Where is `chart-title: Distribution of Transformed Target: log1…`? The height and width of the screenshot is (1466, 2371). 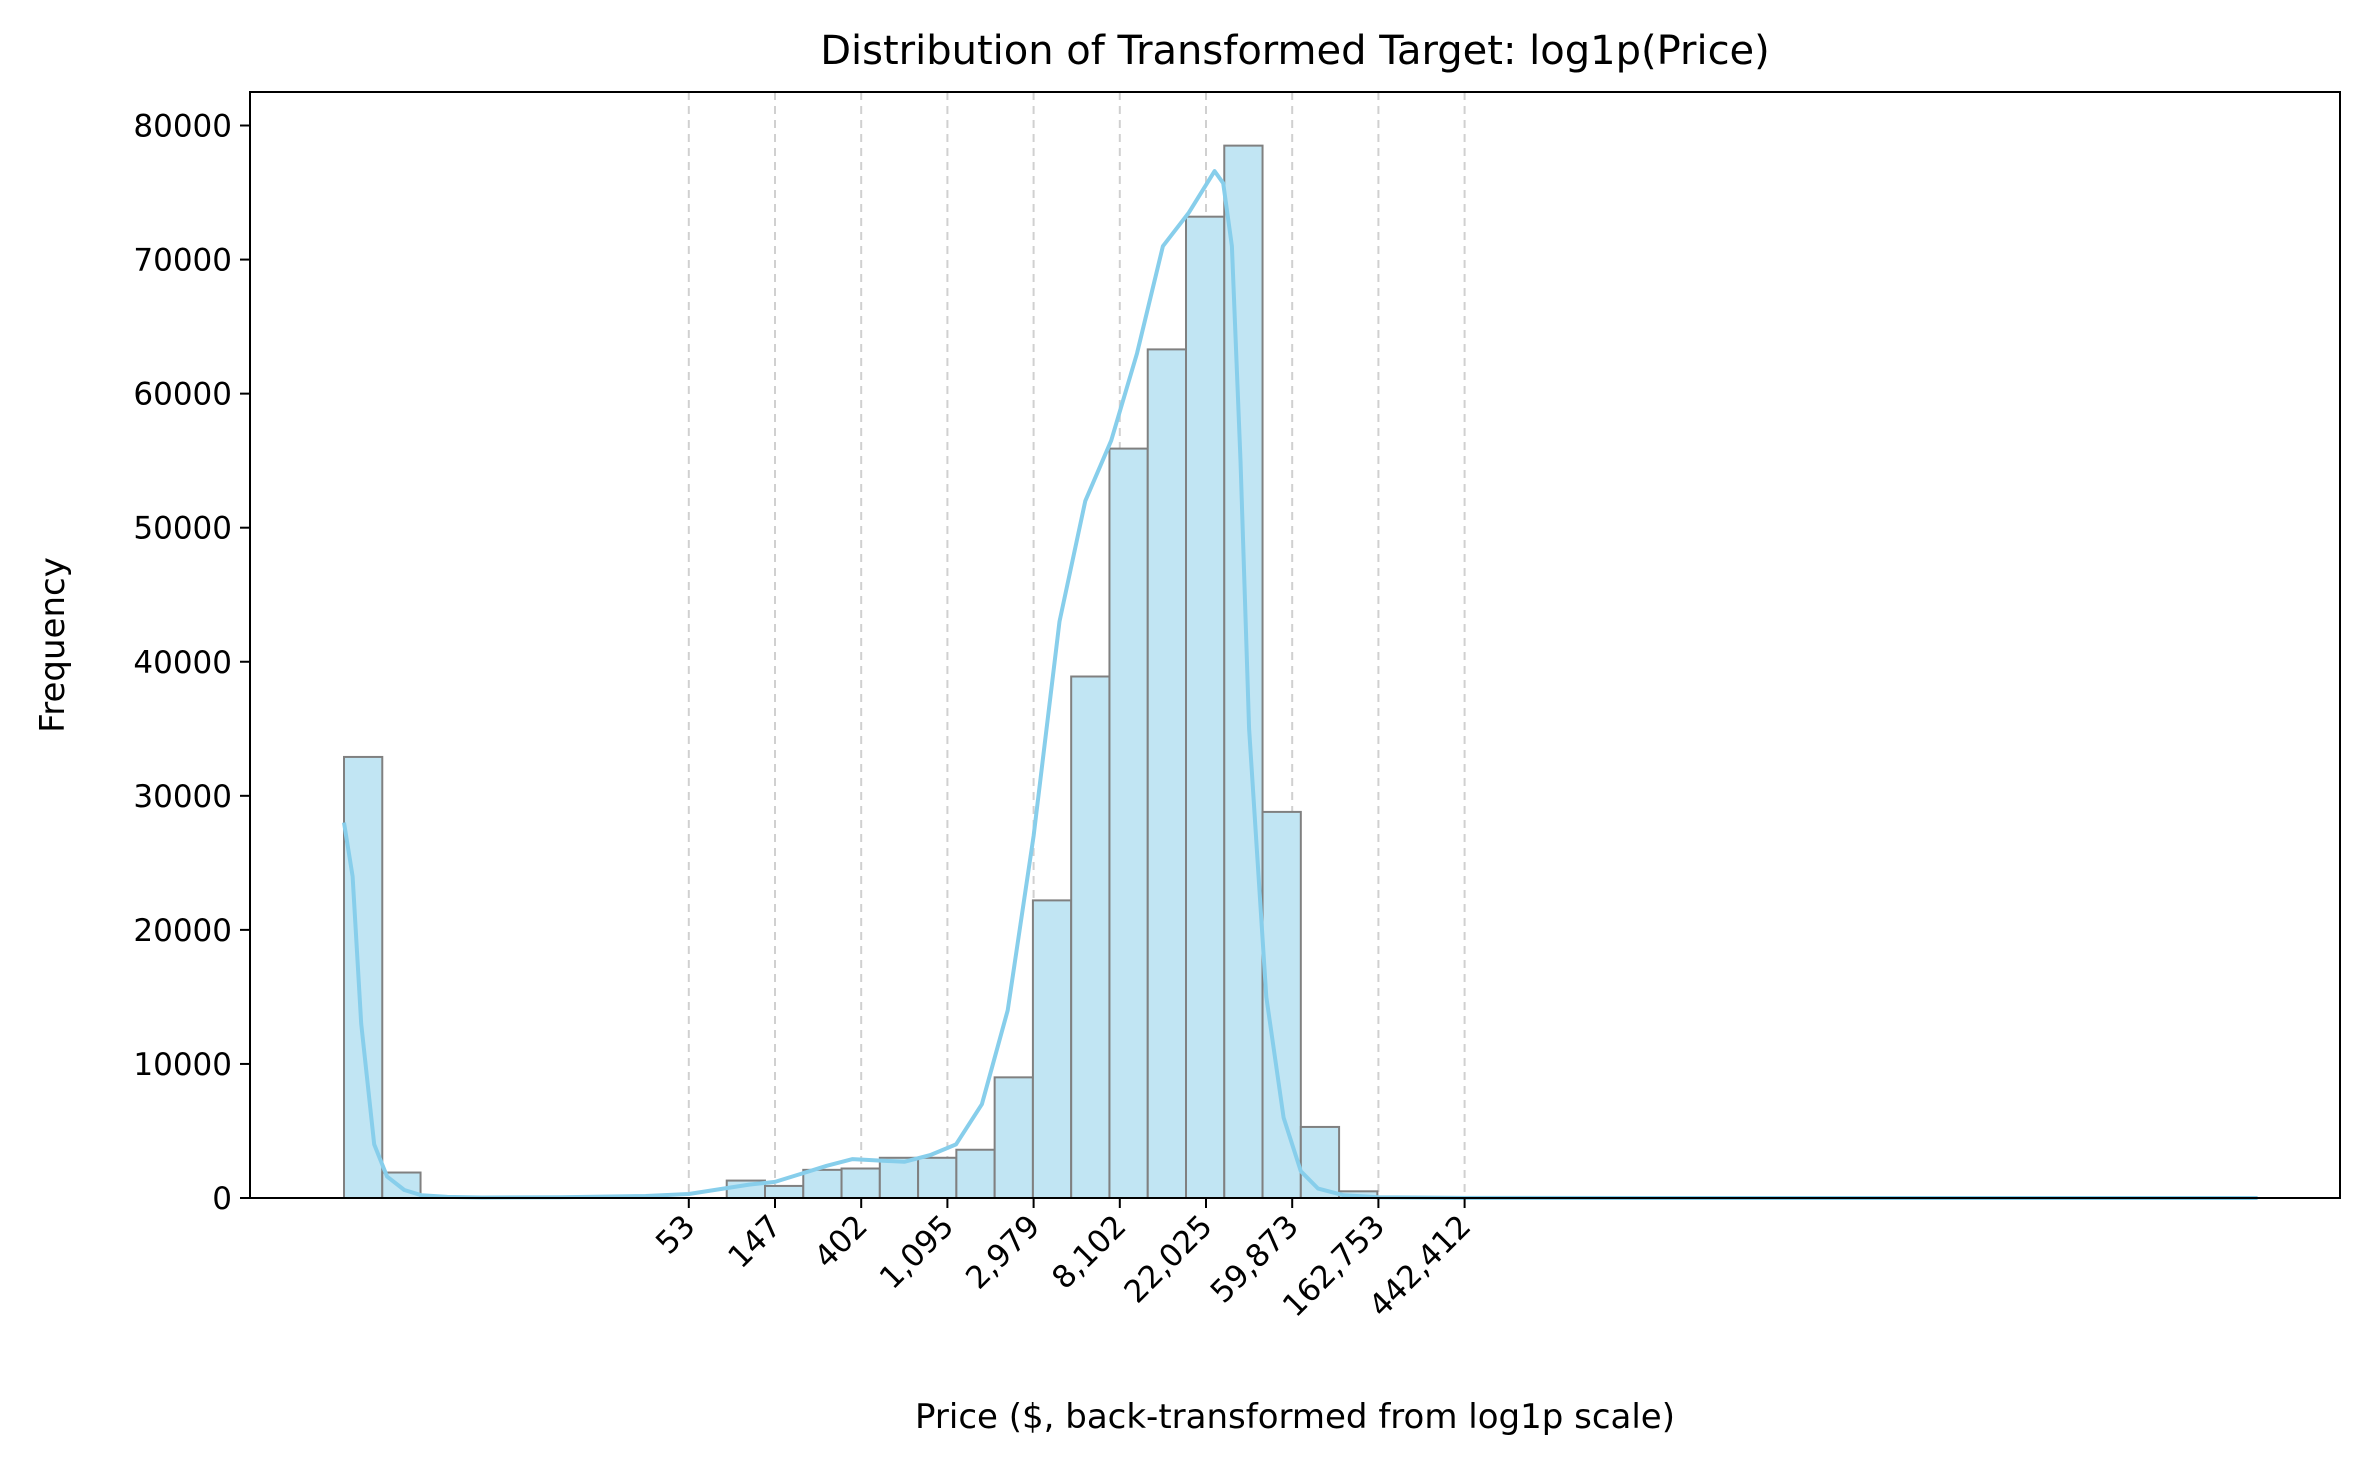 chart-title: Distribution of Transformed Target: log1… is located at coordinates (1295, 51).